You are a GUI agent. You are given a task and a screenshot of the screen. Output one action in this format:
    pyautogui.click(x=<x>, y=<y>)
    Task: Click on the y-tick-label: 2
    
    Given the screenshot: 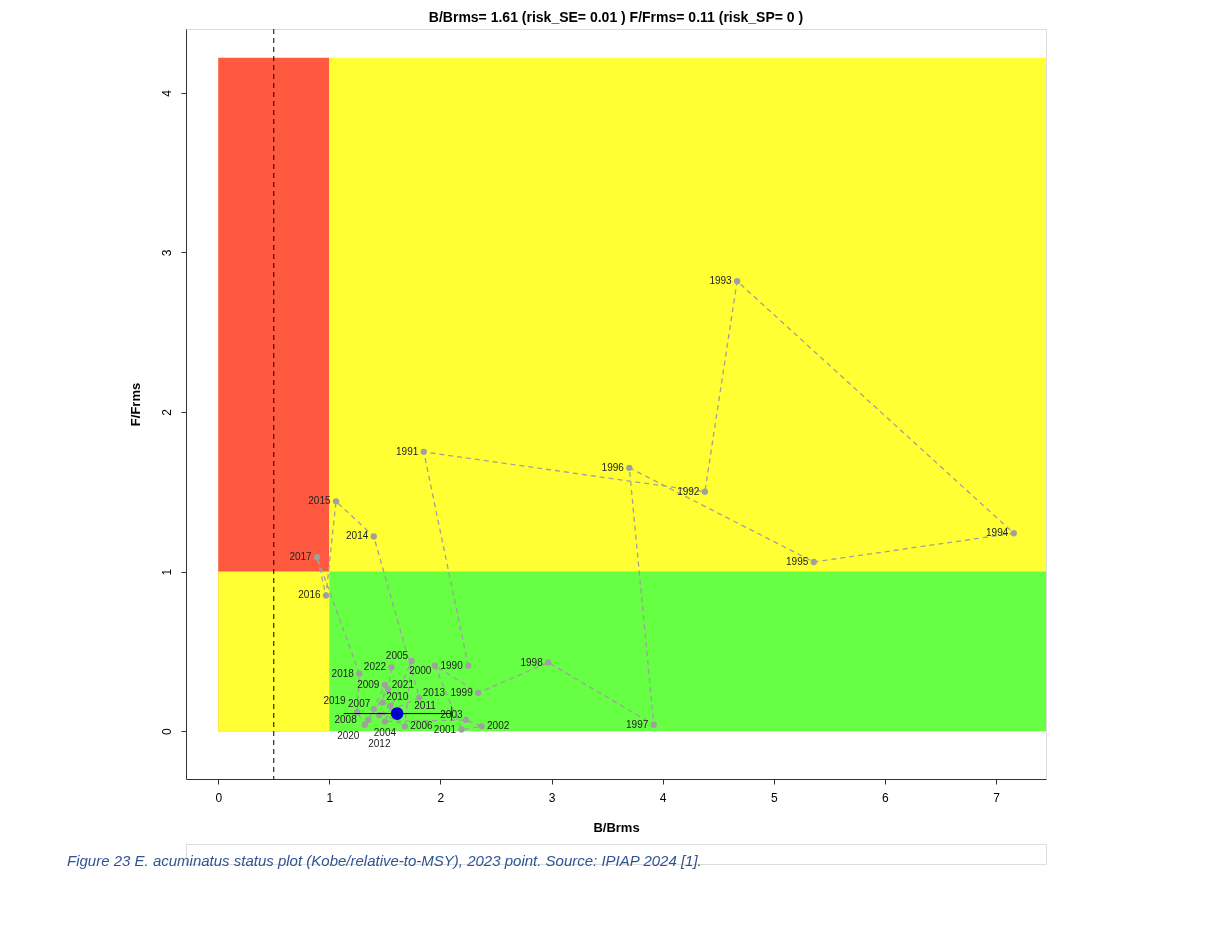 What is the action you would take?
    pyautogui.click(x=166, y=412)
    